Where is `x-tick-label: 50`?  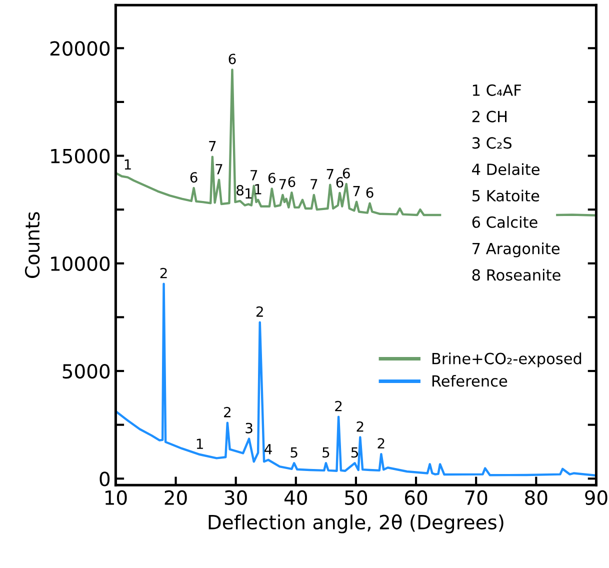 x-tick-label: 50 is located at coordinates (356, 497).